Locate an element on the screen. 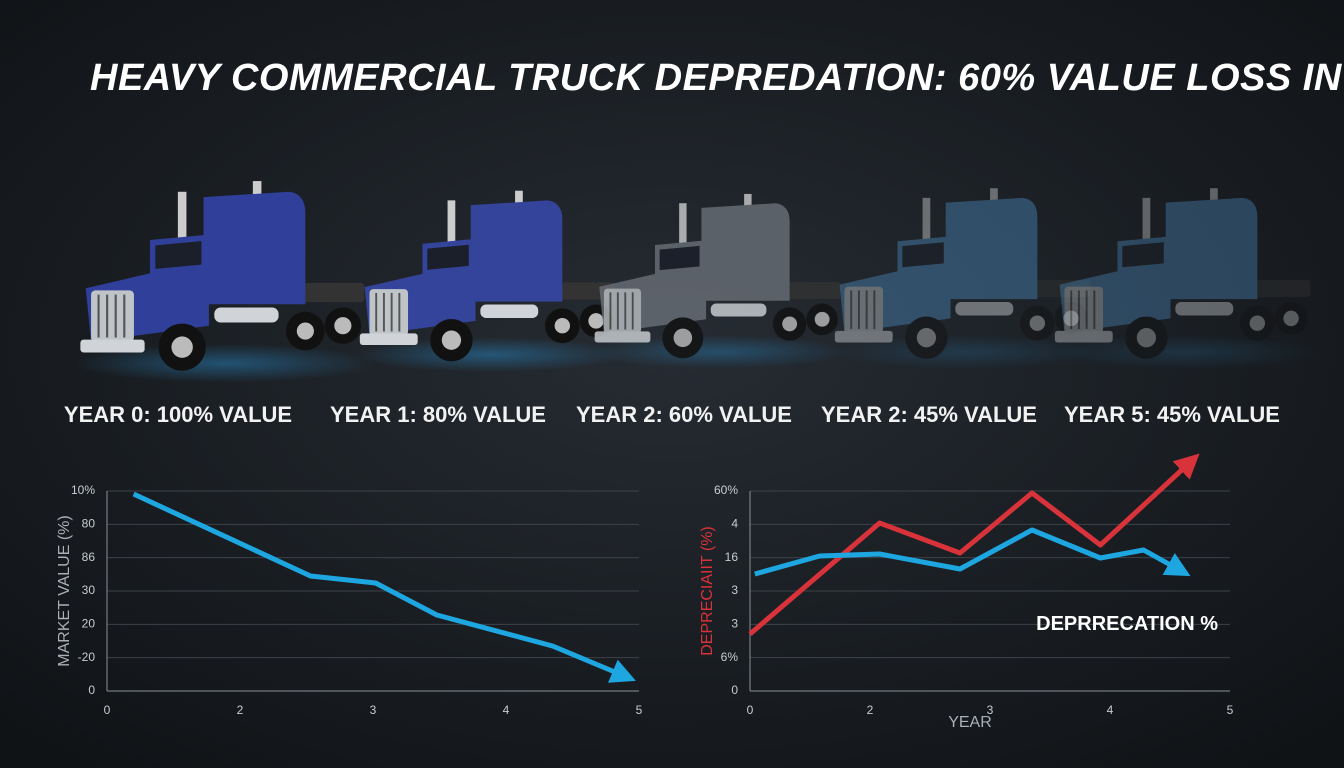  caption: YEAR 2: 60% VALUE is located at coordinates (684, 414).